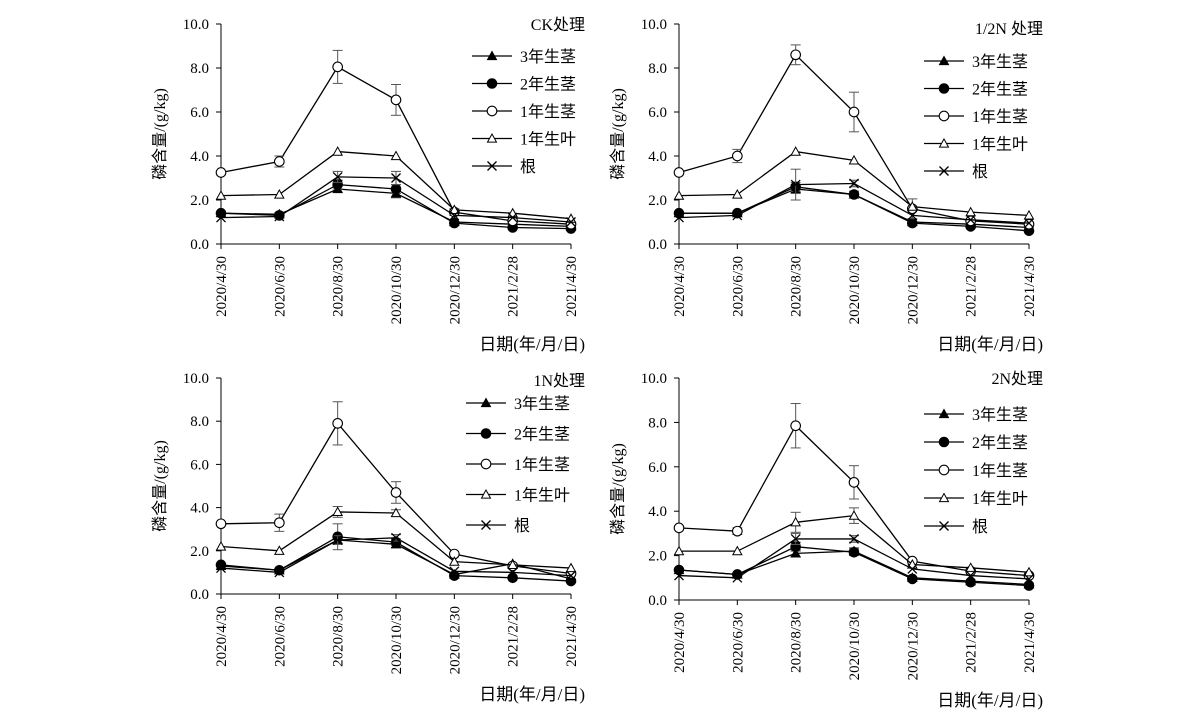 Image resolution: width=1179 pixels, height=721 pixels. I want to click on legend-label: 1年生茎, so click(542, 465).